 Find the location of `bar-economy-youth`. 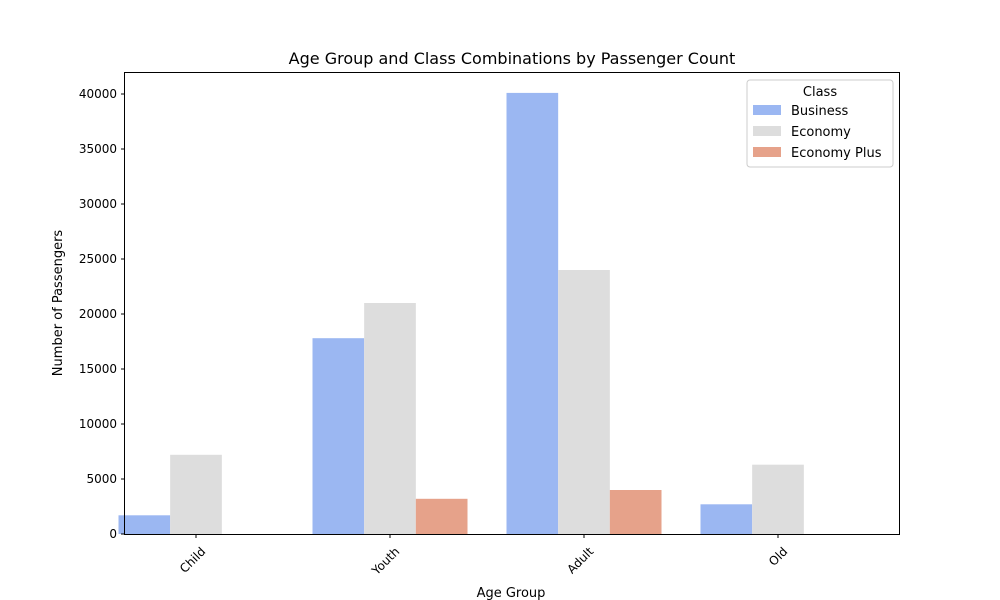

bar-economy-youth is located at coordinates (390, 418).